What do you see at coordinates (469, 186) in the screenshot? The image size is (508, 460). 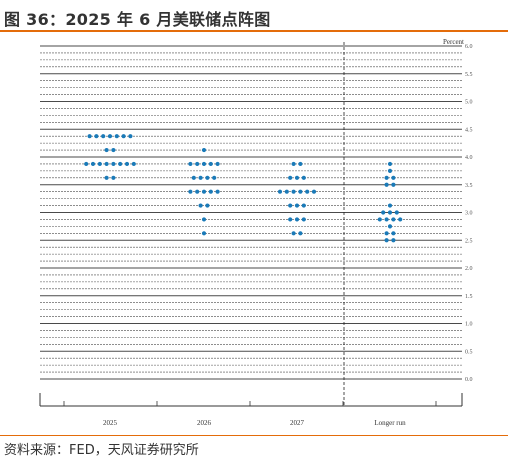 I see `y-tick-label: 3.5` at bounding box center [469, 186].